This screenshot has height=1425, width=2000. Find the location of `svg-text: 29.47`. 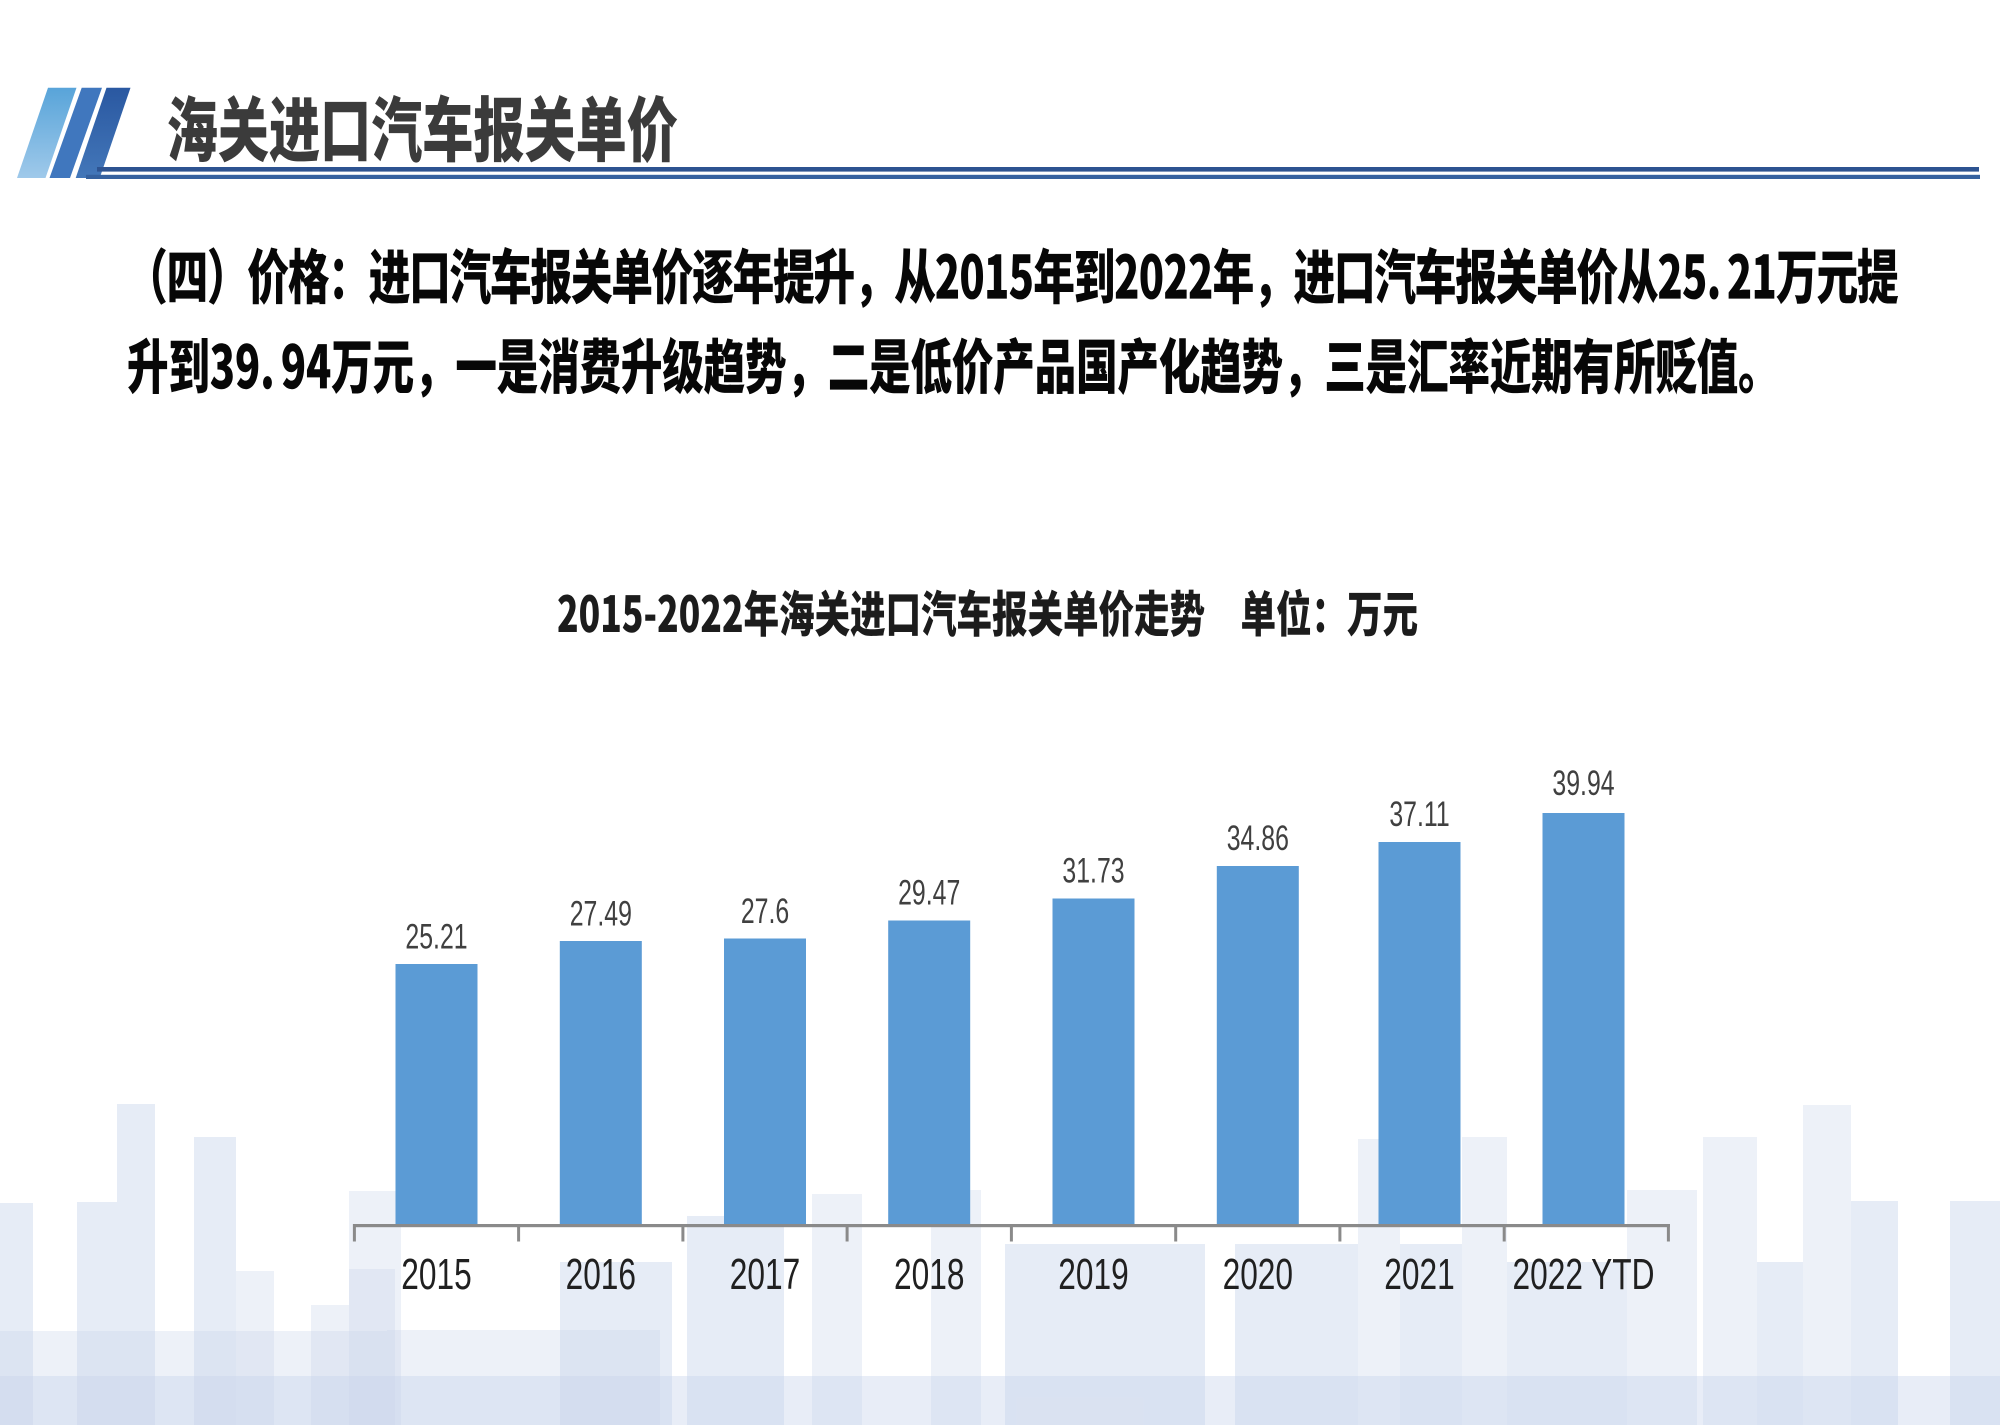

svg-text: 29.47 is located at coordinates (929, 894).